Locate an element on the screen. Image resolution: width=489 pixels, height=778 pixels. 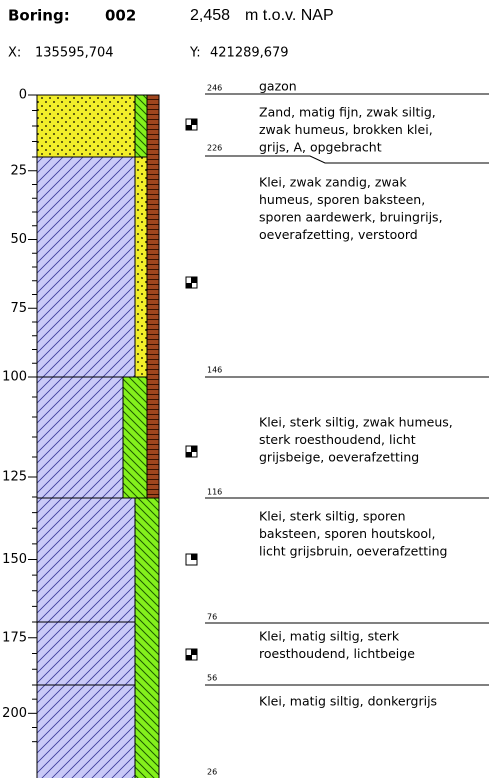
elevation-label: 116 is located at coordinates (214, 492).